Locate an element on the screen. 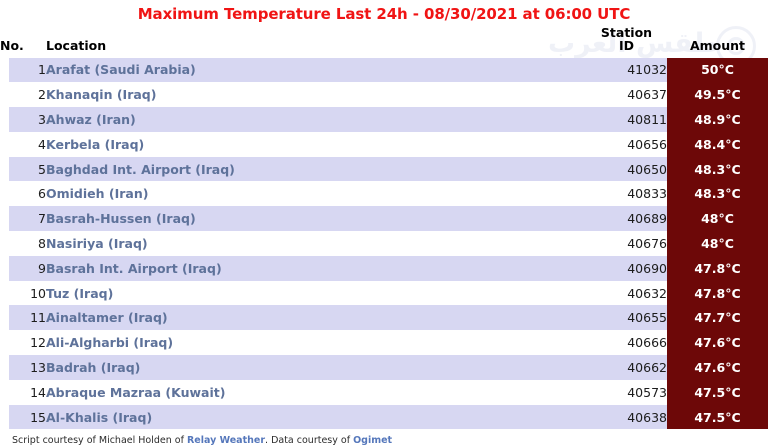 This screenshot has width=768, height=448. table-header: No. Location Station ID Amount is located at coordinates (384, 41).